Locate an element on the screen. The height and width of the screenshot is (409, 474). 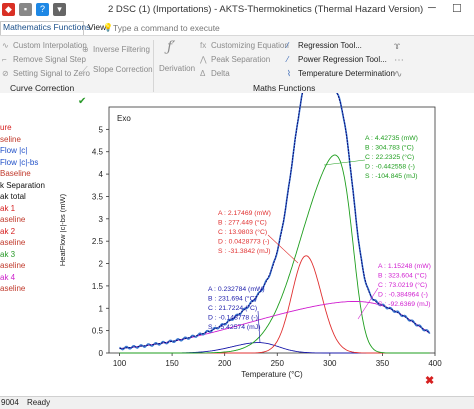
curve-list-item: ak 4 is located at coordinates (8, 277).